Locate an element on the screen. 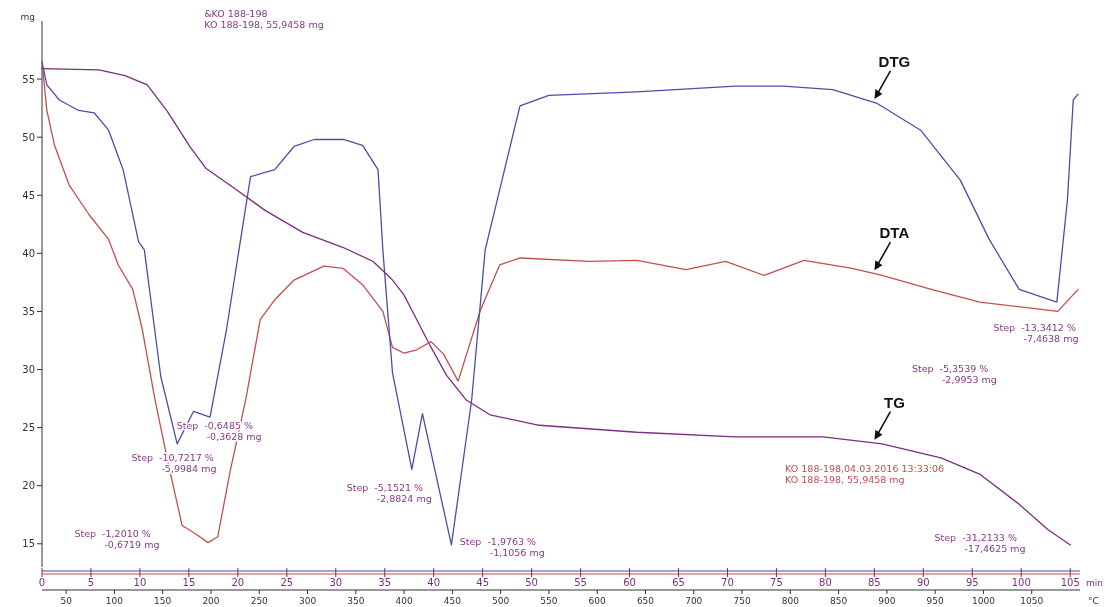  x-tick-label: 250 is located at coordinates (259, 601).